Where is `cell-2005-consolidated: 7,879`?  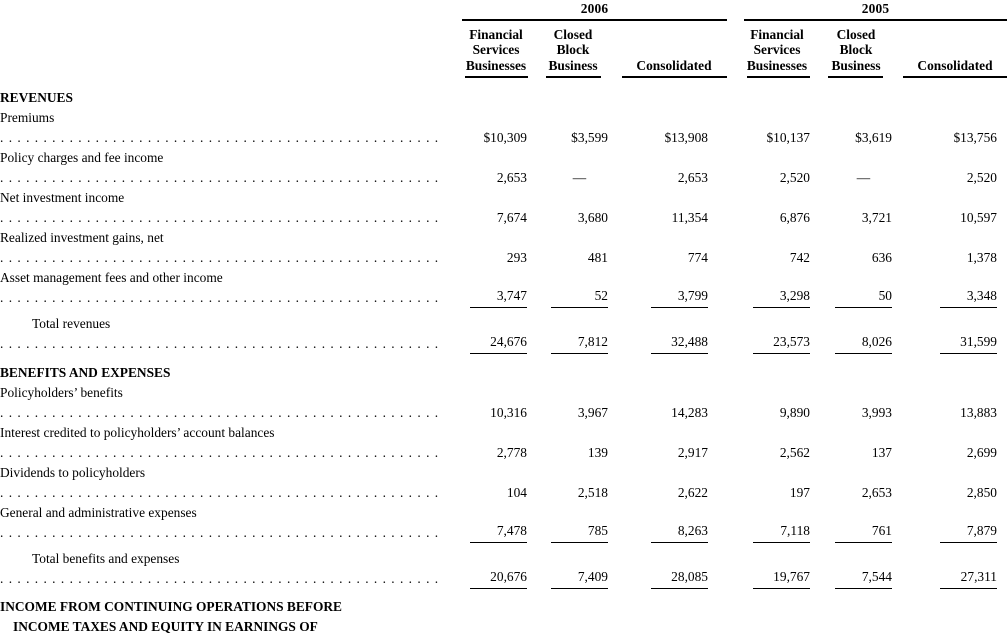
cell-2005-consolidated: 7,879 is located at coordinates (944, 532).